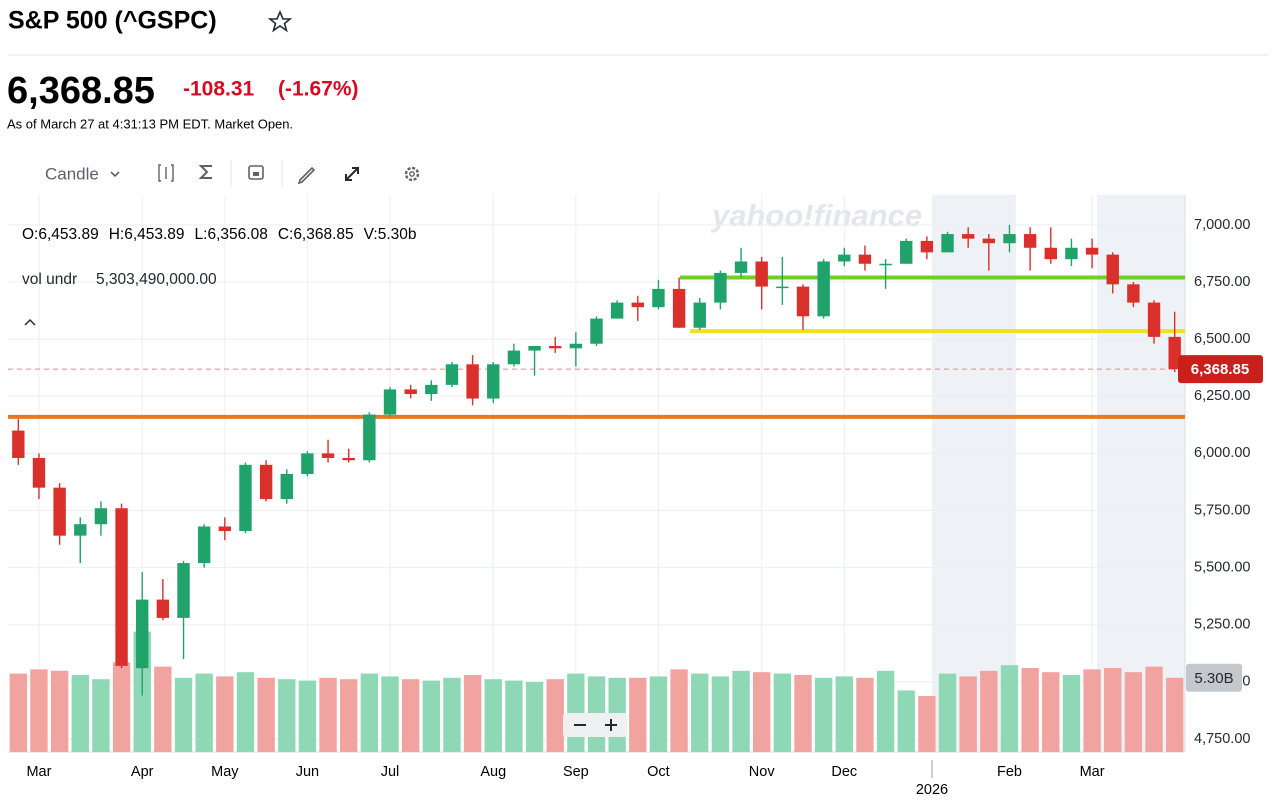  What do you see at coordinates (816, 215) in the screenshot?
I see `watermark: yahoo!finance` at bounding box center [816, 215].